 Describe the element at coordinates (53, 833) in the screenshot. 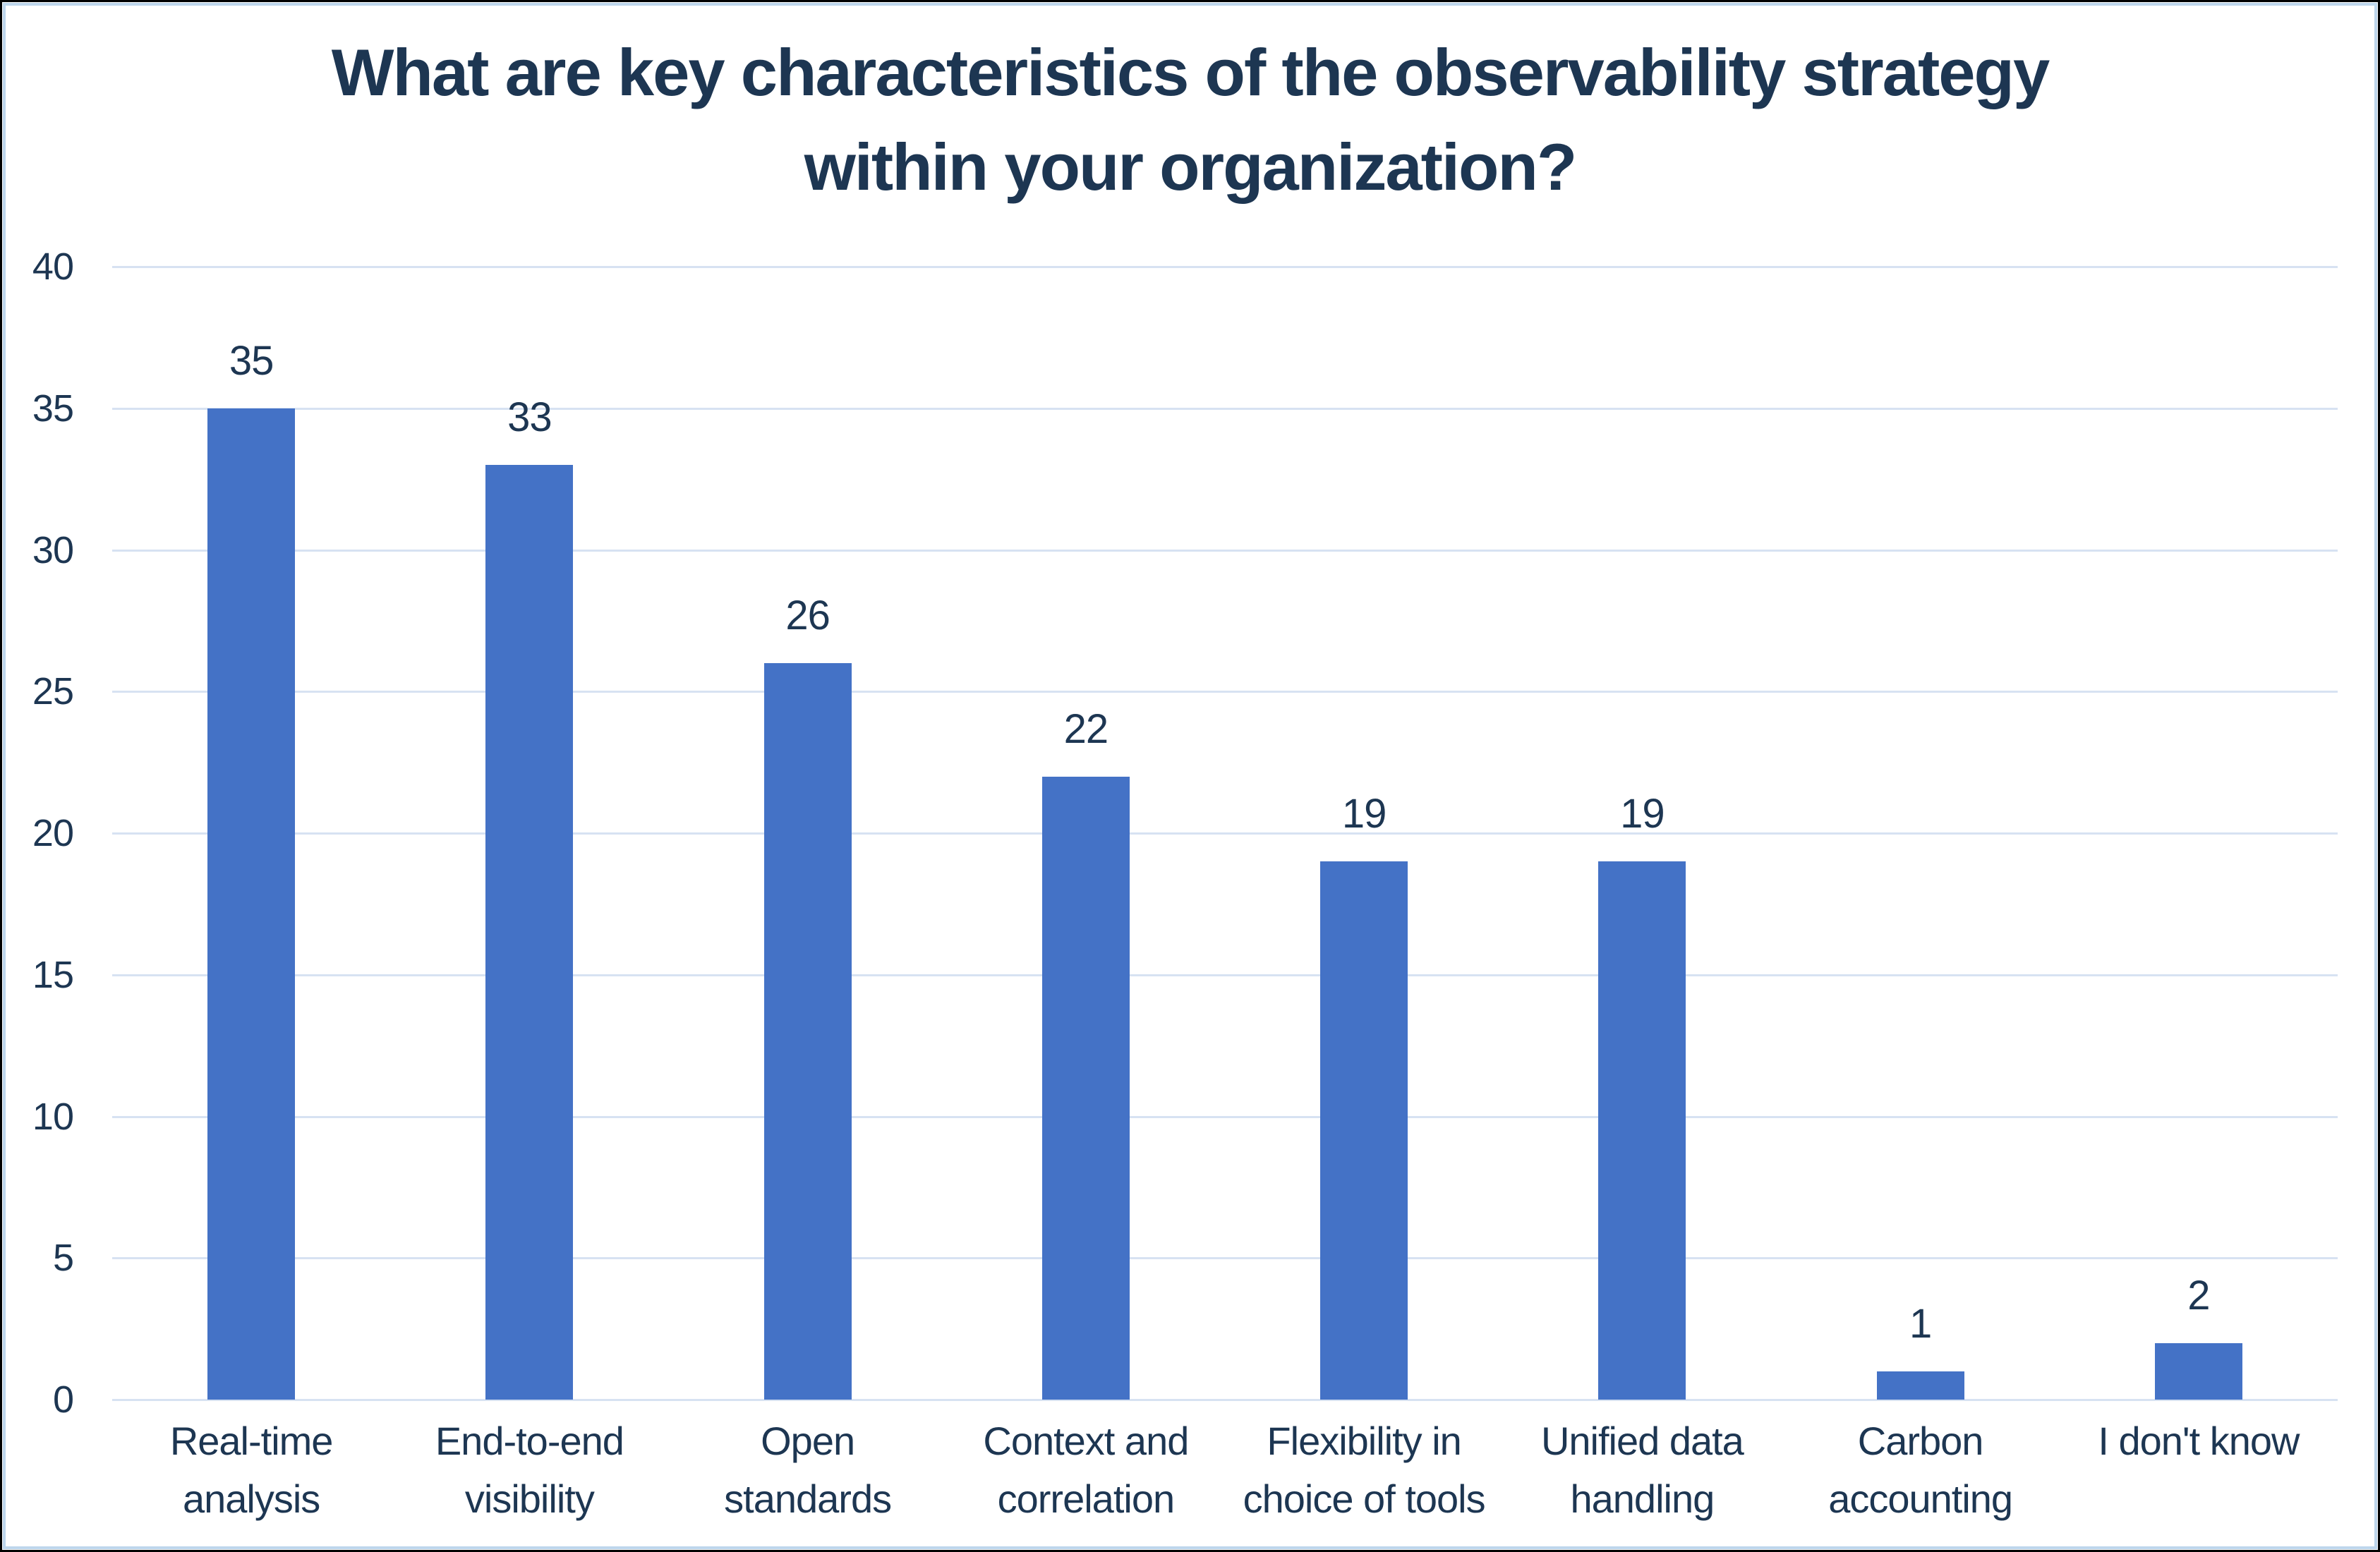

I see `y-axis-tick-label: 20` at that location.